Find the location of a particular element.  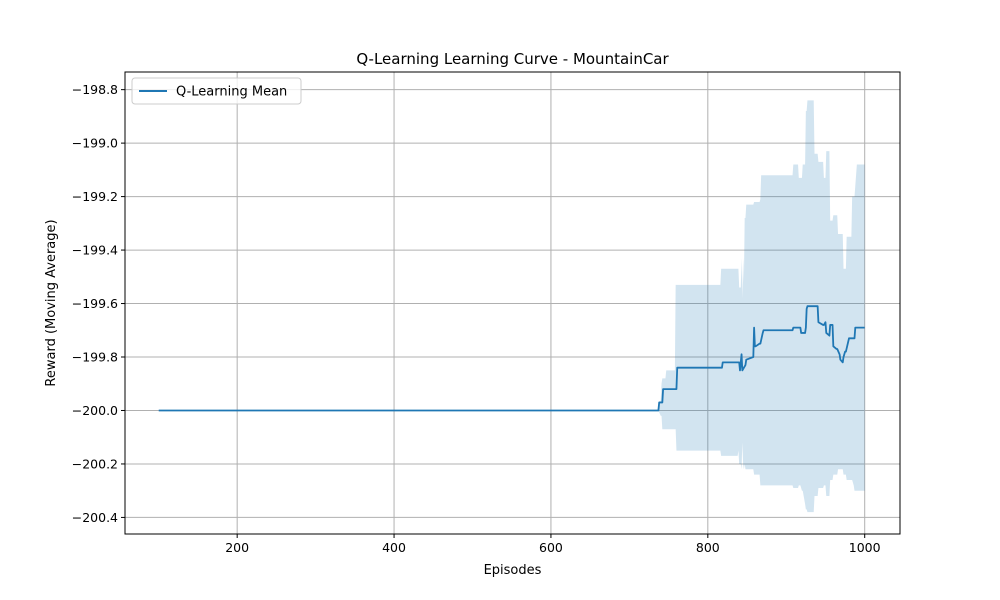

y-tick-label: −199.8 is located at coordinates (95, 357).